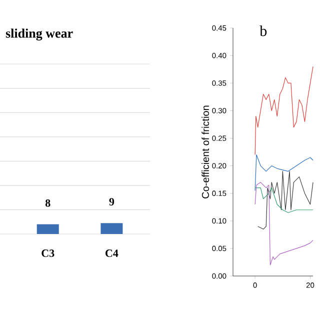 This screenshot has width=320, height=320. I want to click on chart-title: b, so click(263, 31).